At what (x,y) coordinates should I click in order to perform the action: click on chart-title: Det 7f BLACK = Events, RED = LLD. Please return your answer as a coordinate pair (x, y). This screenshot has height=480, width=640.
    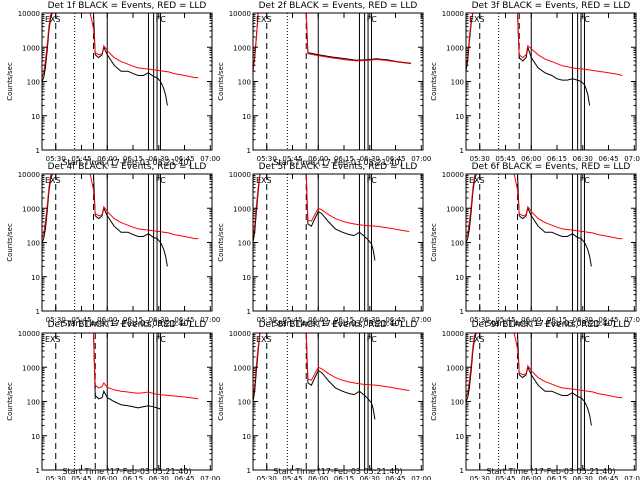
    Looking at the image, I should click on (127, 325).